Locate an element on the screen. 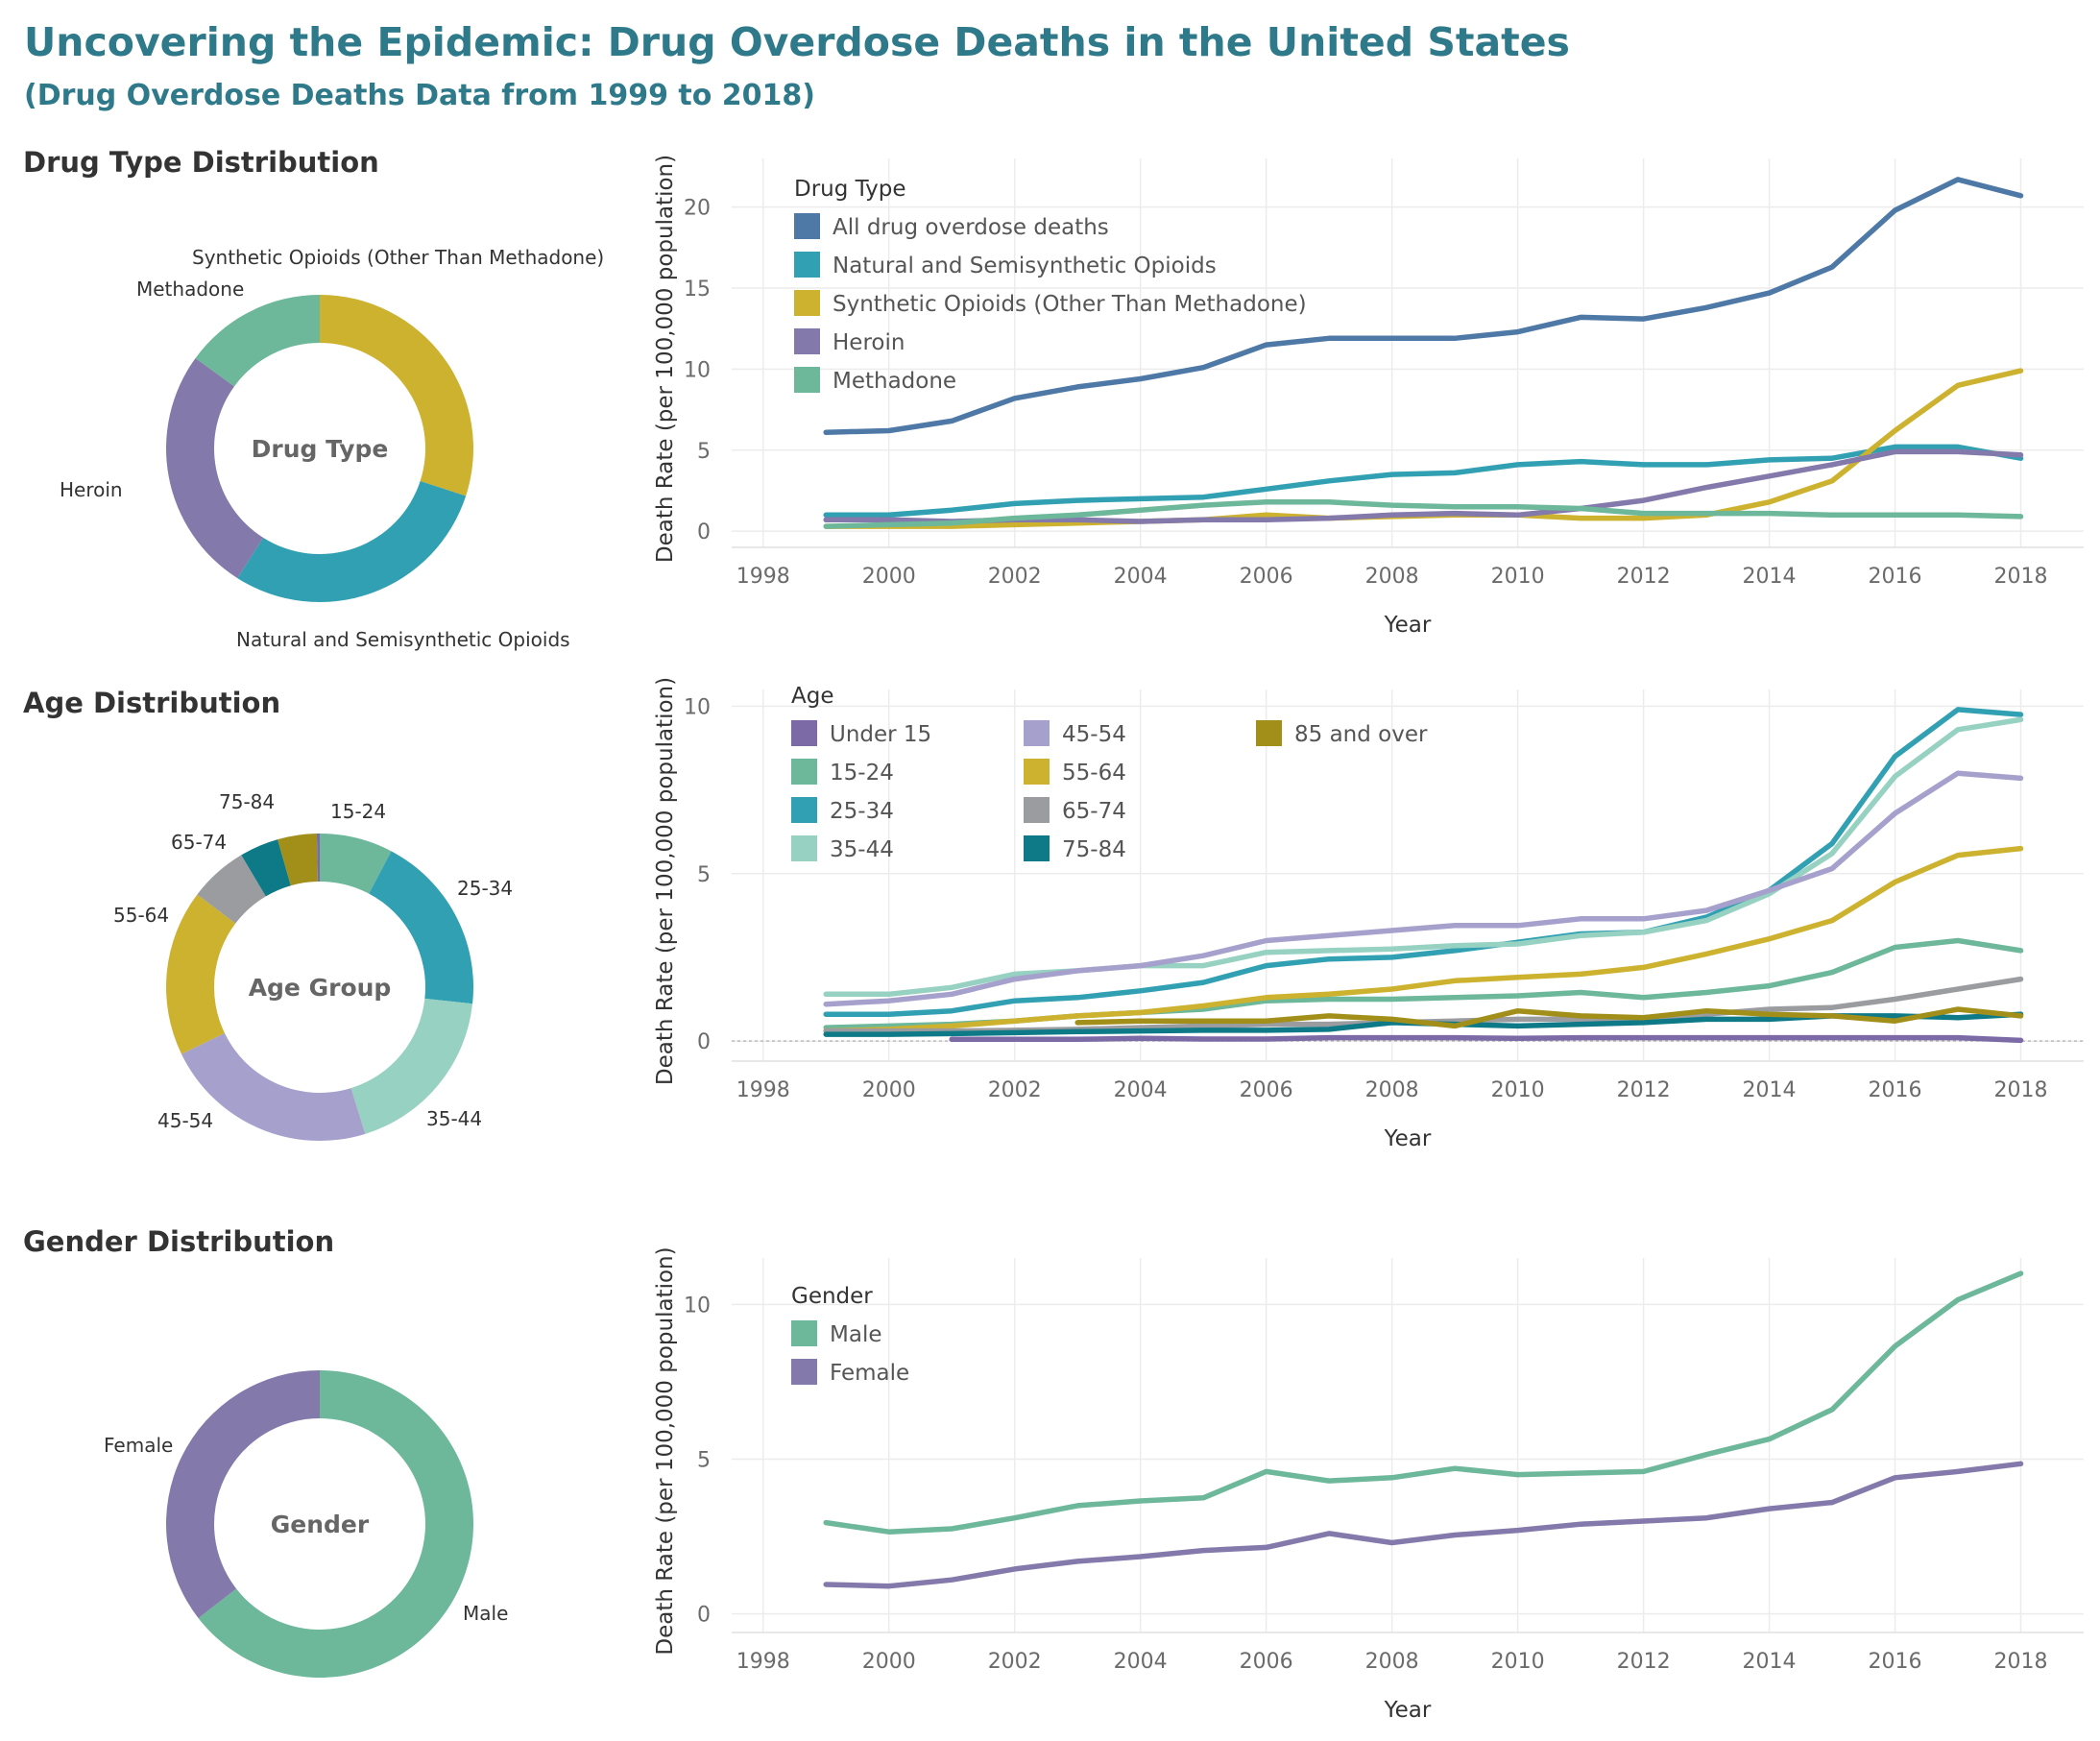 This screenshot has width=2100, height=1741. series-line-male is located at coordinates (1423, 1402).